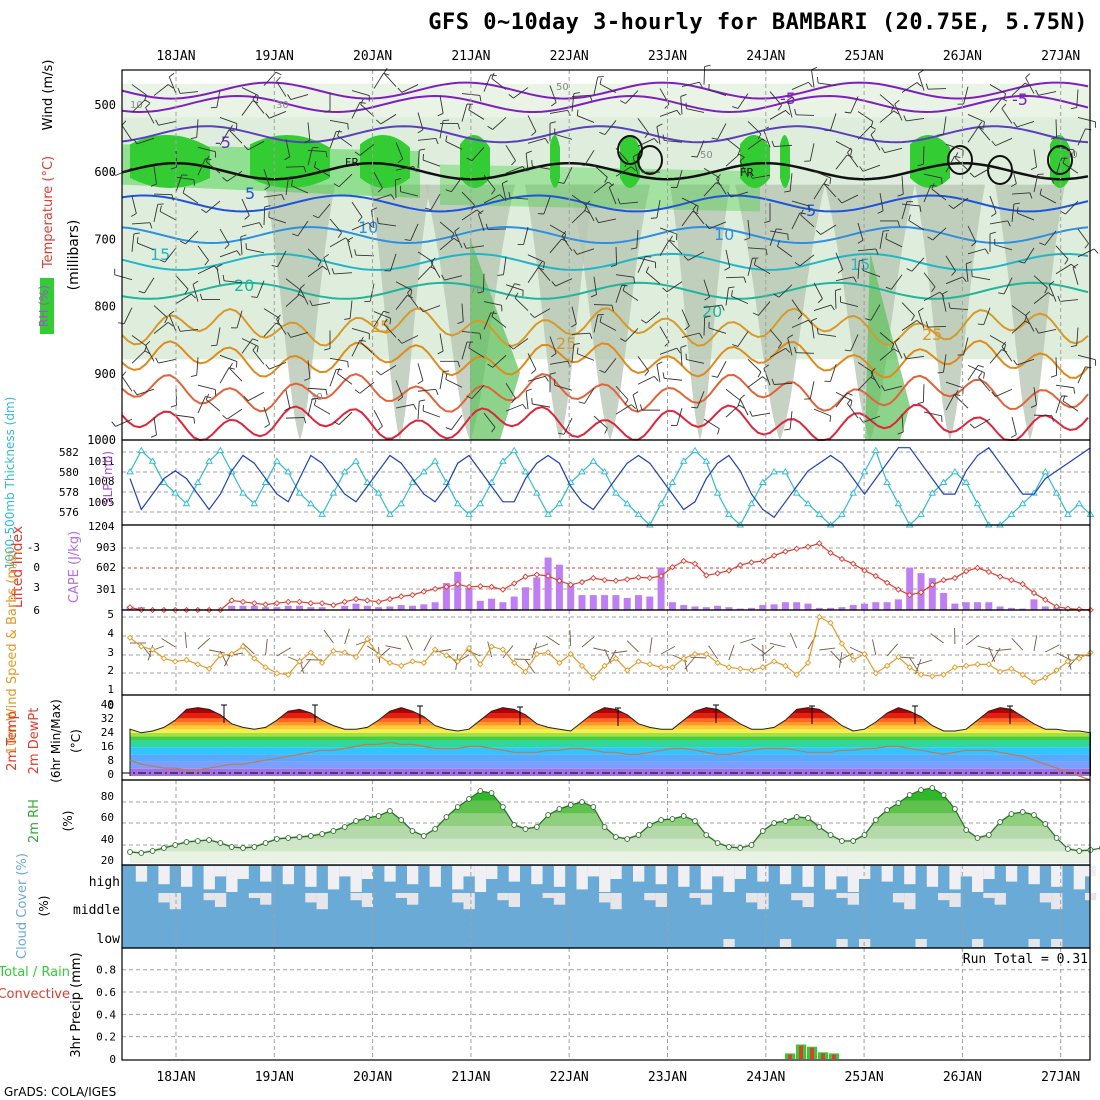 This screenshot has height=1100, width=1100. Describe the element at coordinates (605, 422) in the screenshot. I see `isotherm-line` at that location.